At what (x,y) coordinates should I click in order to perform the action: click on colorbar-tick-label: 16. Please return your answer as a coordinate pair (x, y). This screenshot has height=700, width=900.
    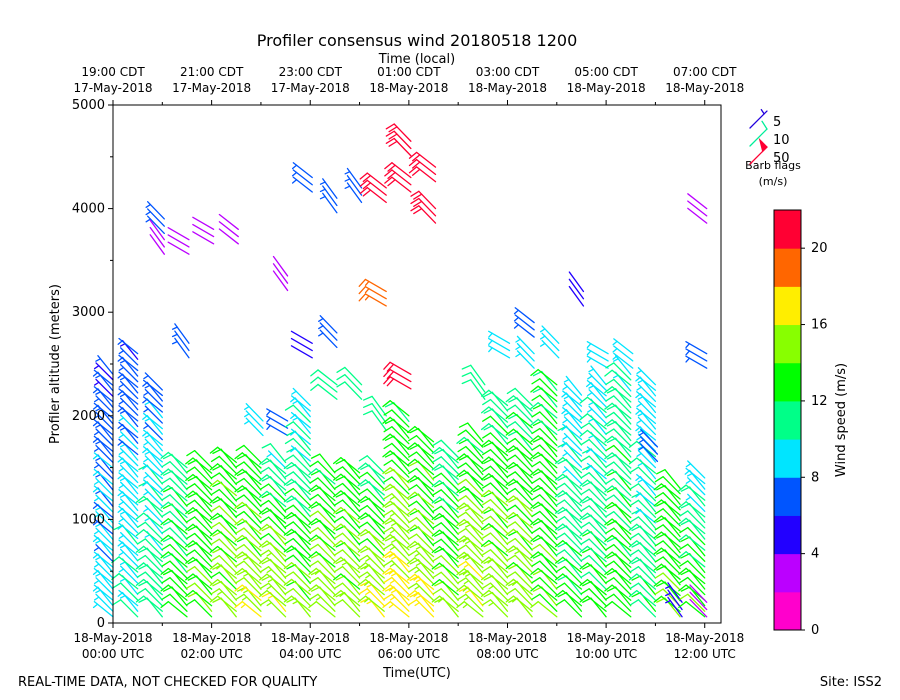
    Looking at the image, I should click on (819, 325).